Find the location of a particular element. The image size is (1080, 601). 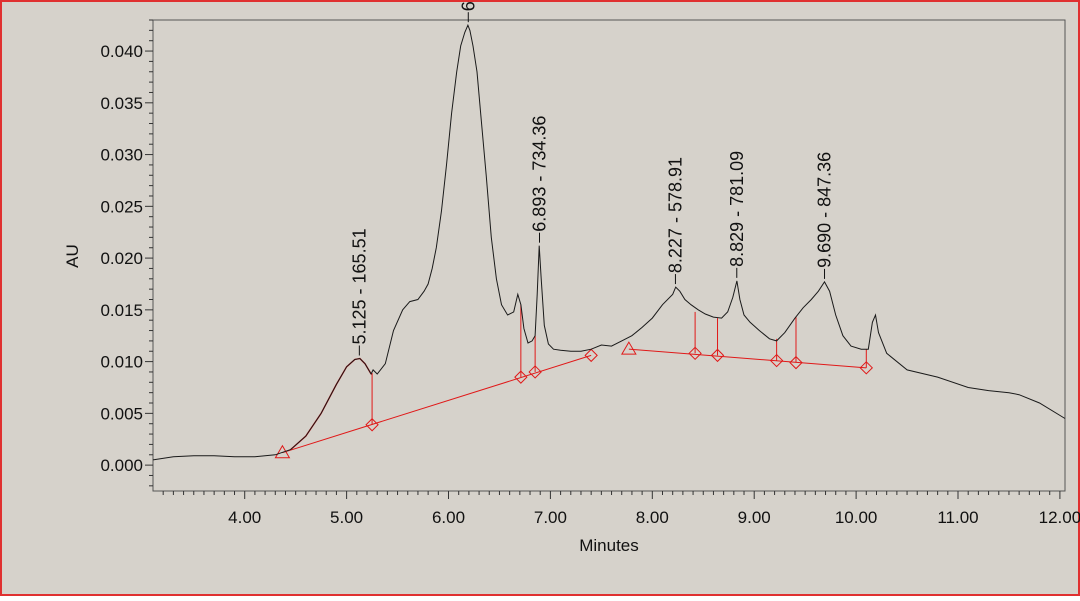

x-tick-label: 8.00 is located at coordinates (652, 517).